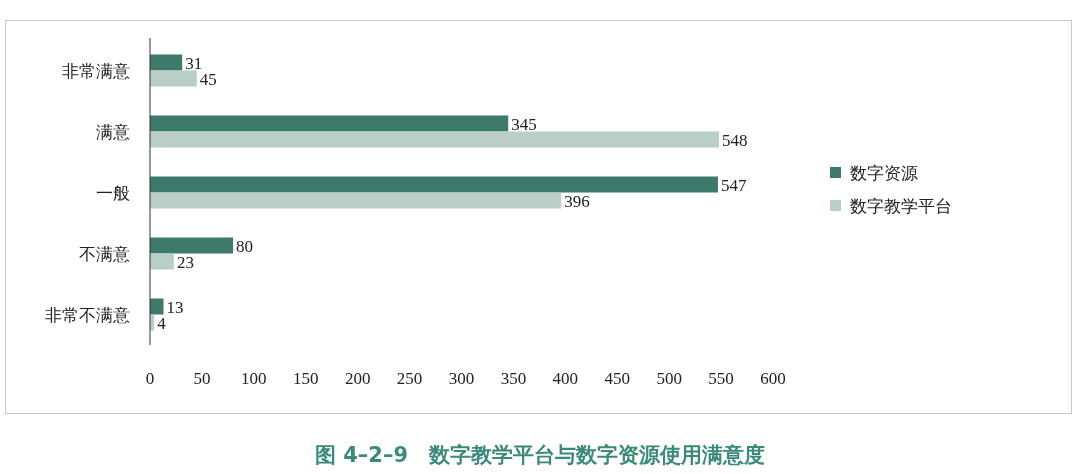  Describe the element at coordinates (513, 378) in the screenshot. I see `x-tick-label: 350` at that location.